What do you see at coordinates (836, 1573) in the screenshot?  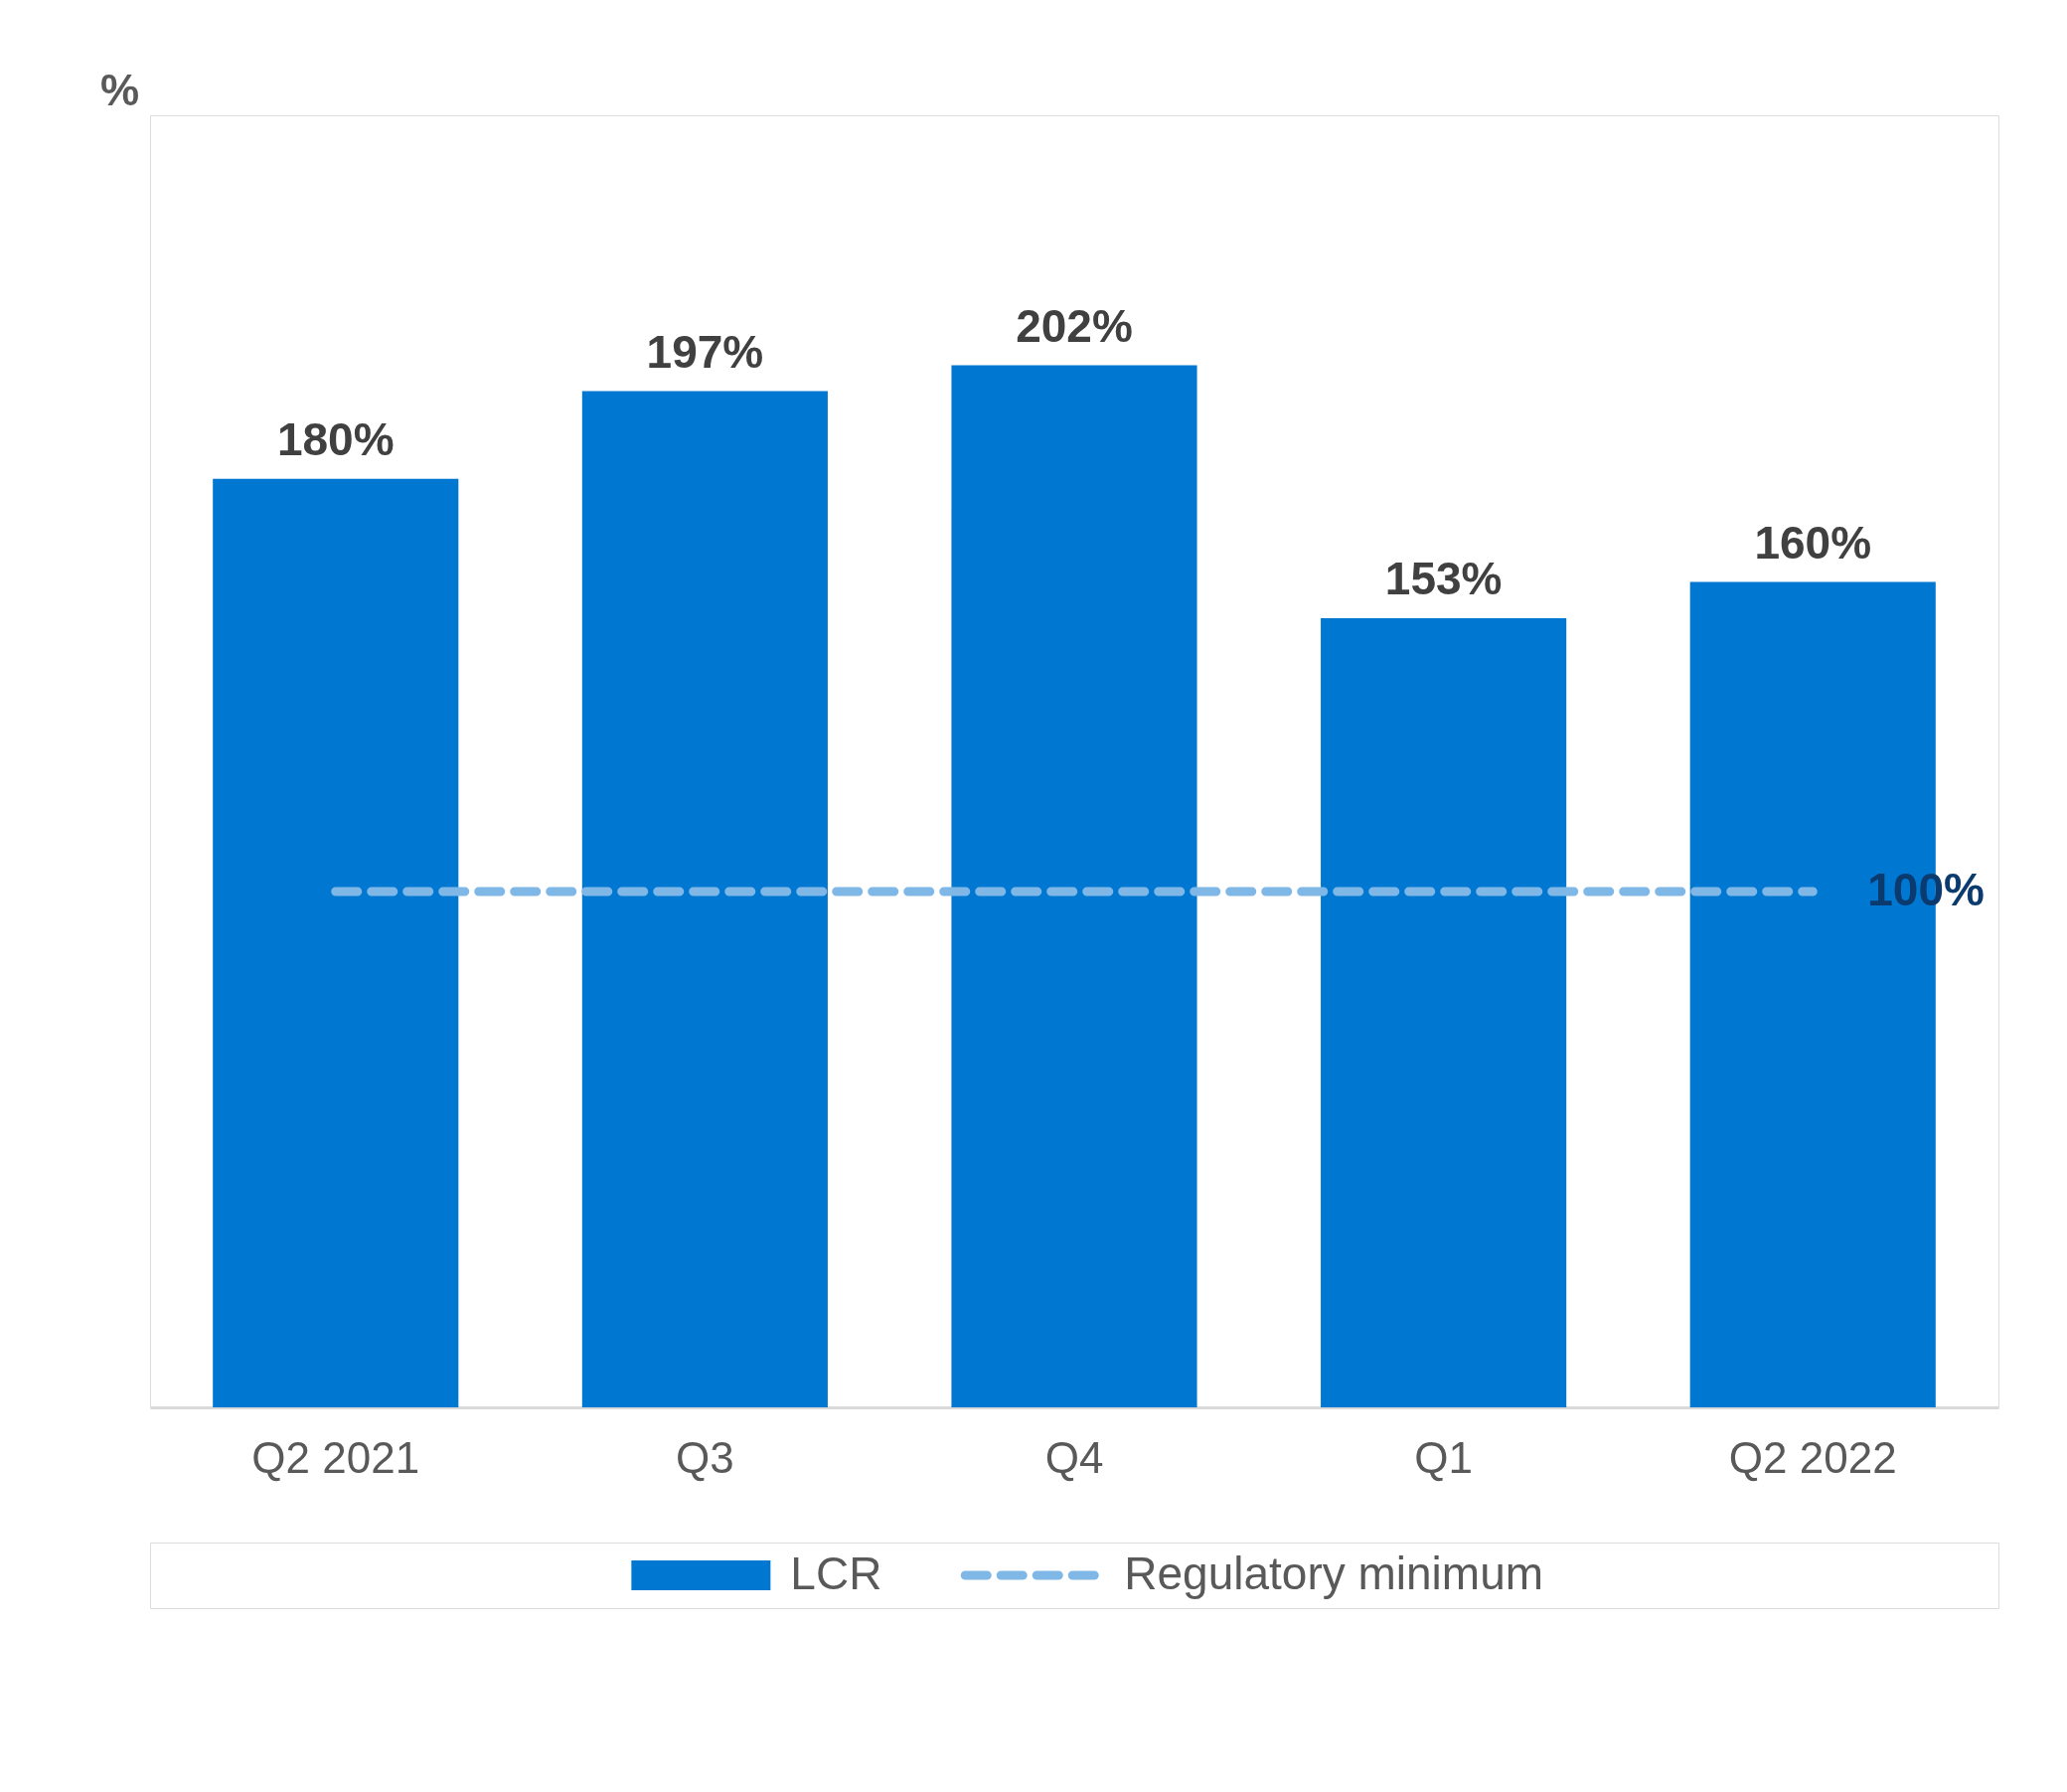 I see `legend-label: LCR` at bounding box center [836, 1573].